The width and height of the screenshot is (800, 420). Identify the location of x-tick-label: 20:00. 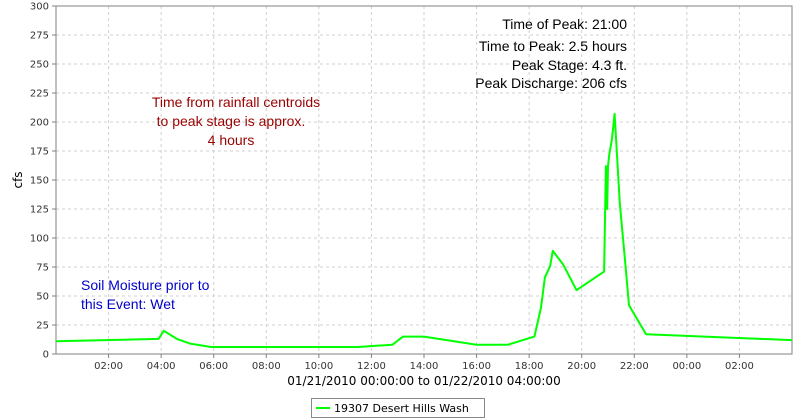
(581, 366).